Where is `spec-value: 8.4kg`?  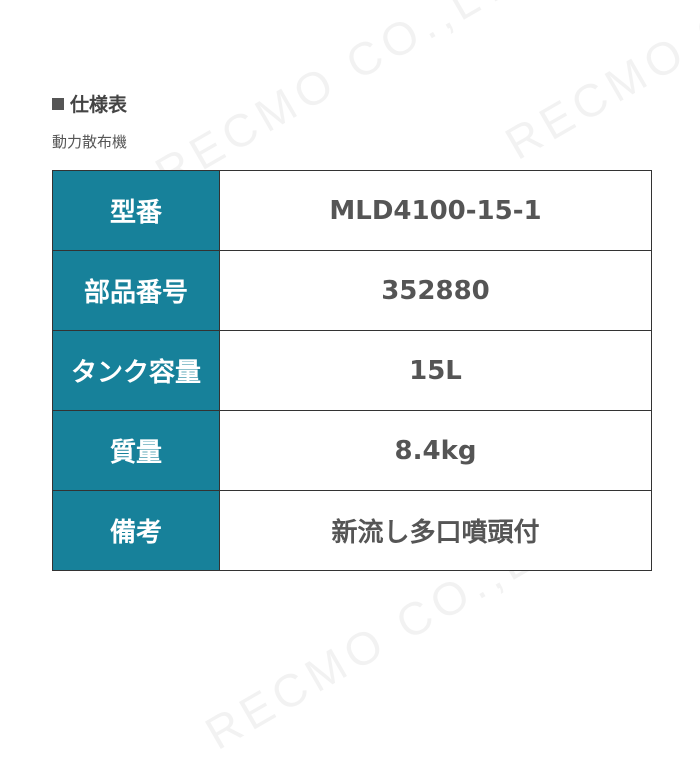 spec-value: 8.4kg is located at coordinates (435, 450).